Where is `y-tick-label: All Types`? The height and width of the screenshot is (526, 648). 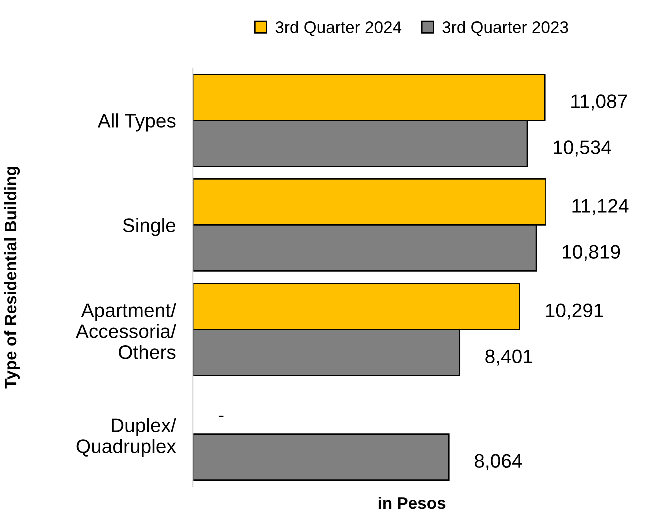
y-tick-label: All Types is located at coordinates (137, 123).